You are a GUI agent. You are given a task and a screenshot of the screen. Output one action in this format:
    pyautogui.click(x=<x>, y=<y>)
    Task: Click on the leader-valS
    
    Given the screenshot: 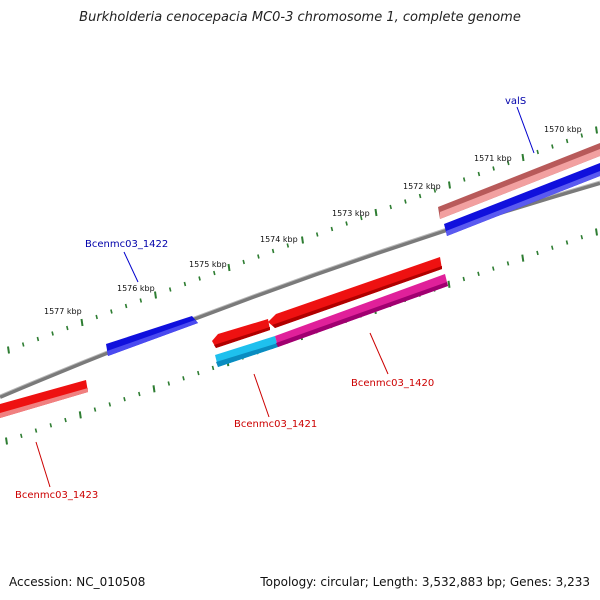 What is the action you would take?
    pyautogui.click(x=525, y=130)
    